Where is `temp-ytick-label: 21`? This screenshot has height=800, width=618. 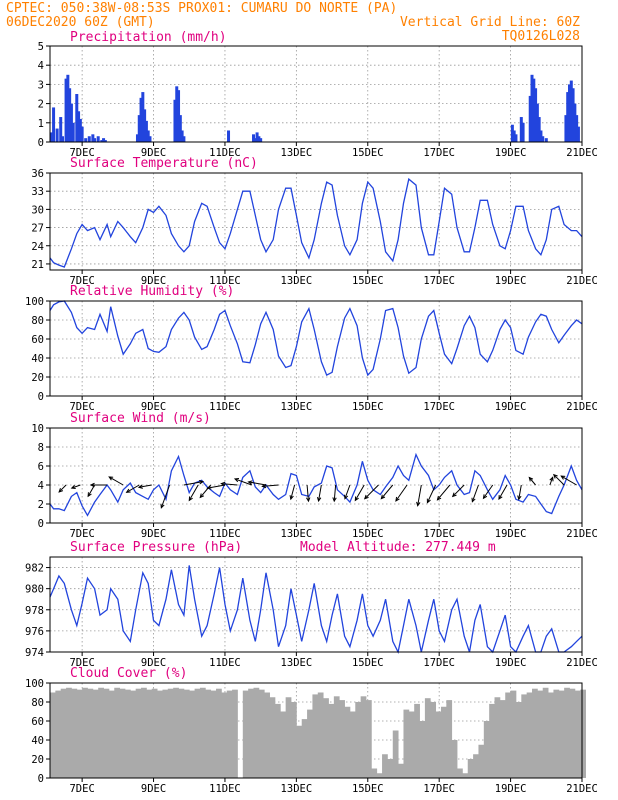
temp-ytick-label: 21 is located at coordinates (37, 265).